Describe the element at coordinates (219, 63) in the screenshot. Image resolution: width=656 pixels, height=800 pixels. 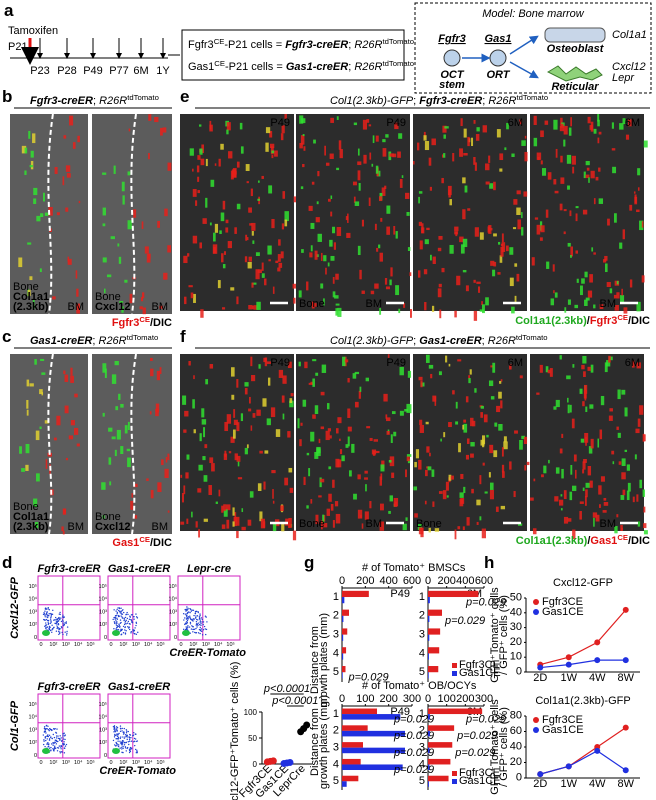
I see `genotype-line-part: CE` at that location.